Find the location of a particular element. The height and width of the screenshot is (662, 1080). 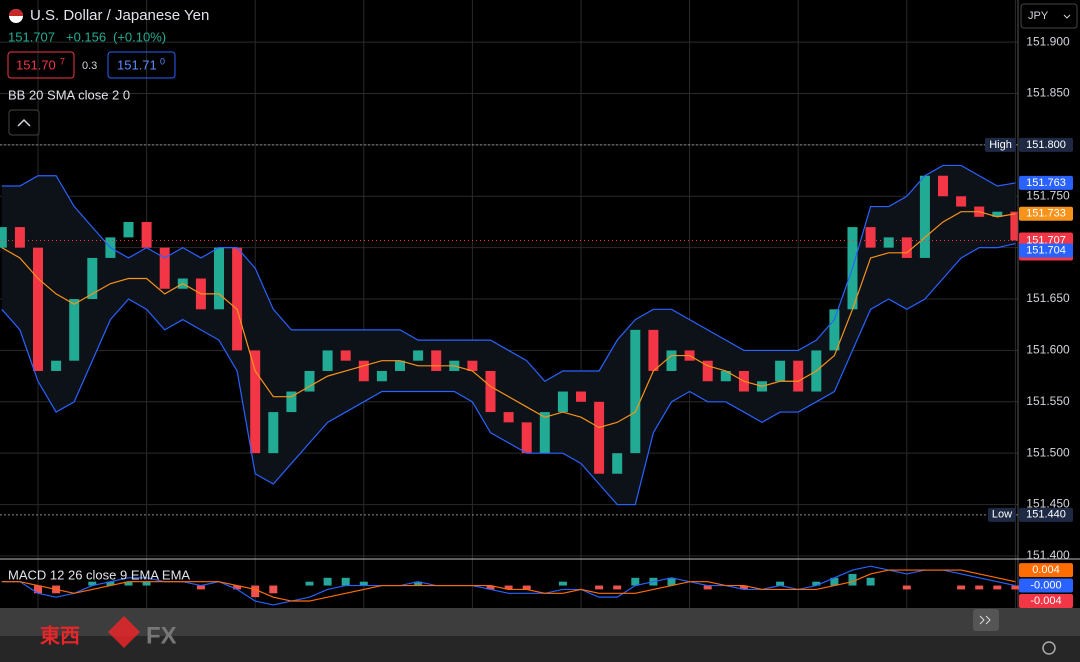

collapse-icon is located at coordinates (24, 122).